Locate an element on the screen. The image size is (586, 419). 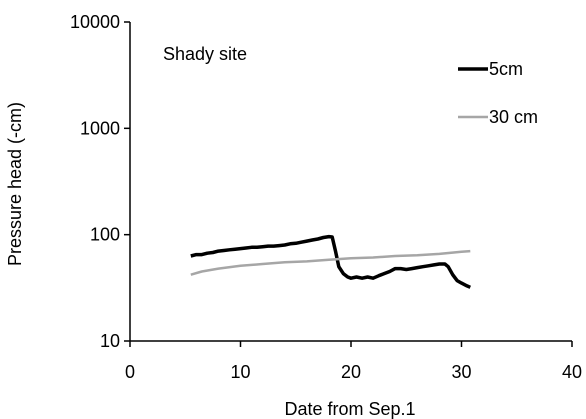
x-tick-label: 40 is located at coordinates (572, 372).